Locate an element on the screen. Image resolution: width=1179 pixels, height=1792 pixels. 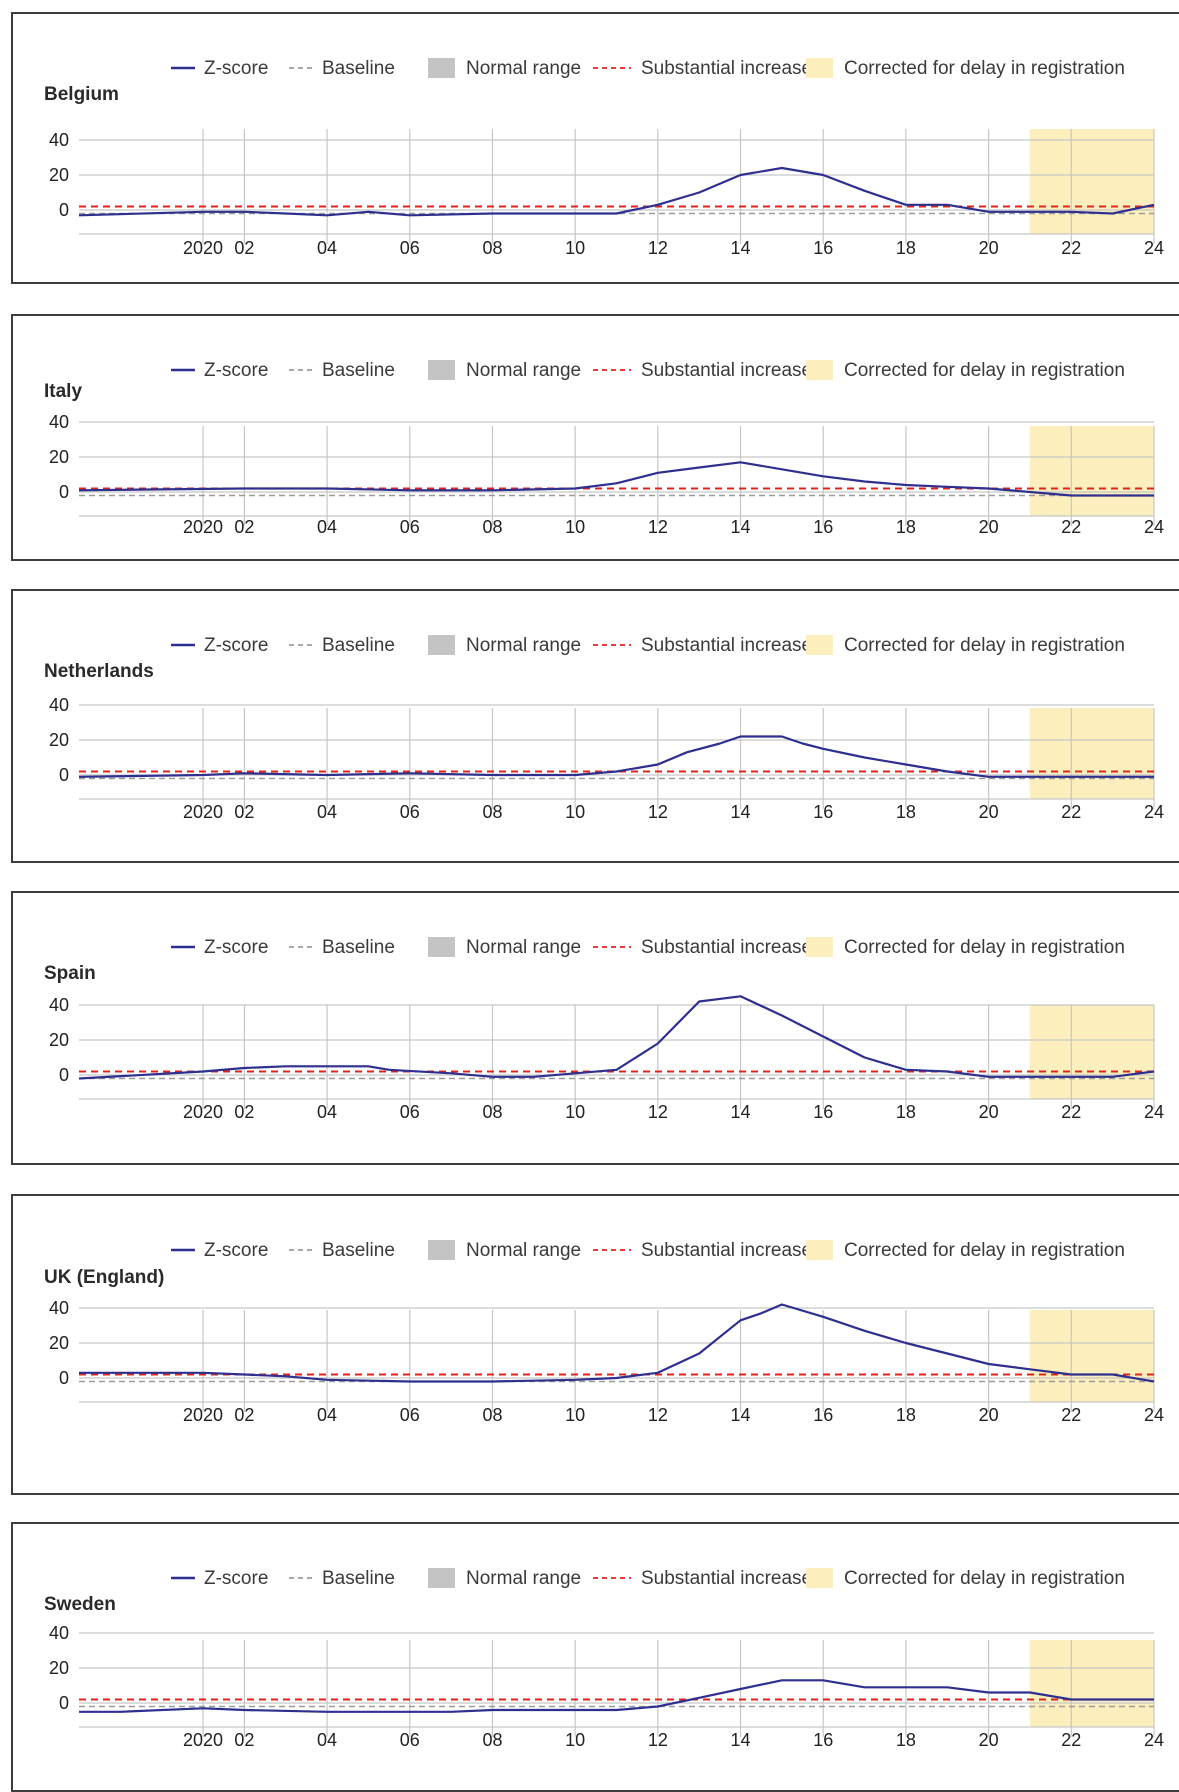
chart-title: Netherlands is located at coordinates (99, 671).